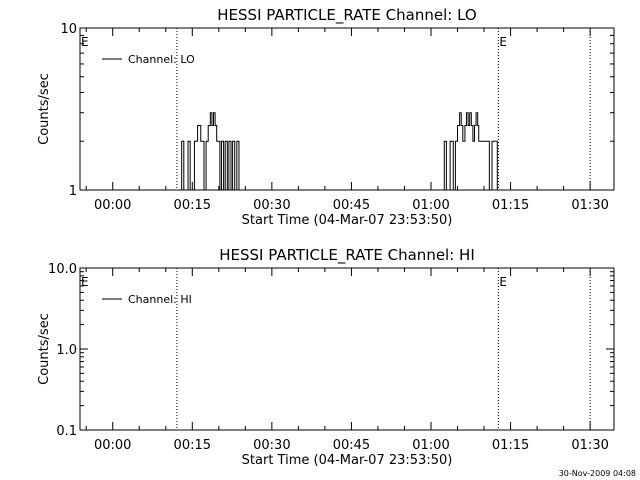 Image resolution: width=640 pixels, height=480 pixels. What do you see at coordinates (66, 431) in the screenshot?
I see `y-tick-label: 0.1` at bounding box center [66, 431].